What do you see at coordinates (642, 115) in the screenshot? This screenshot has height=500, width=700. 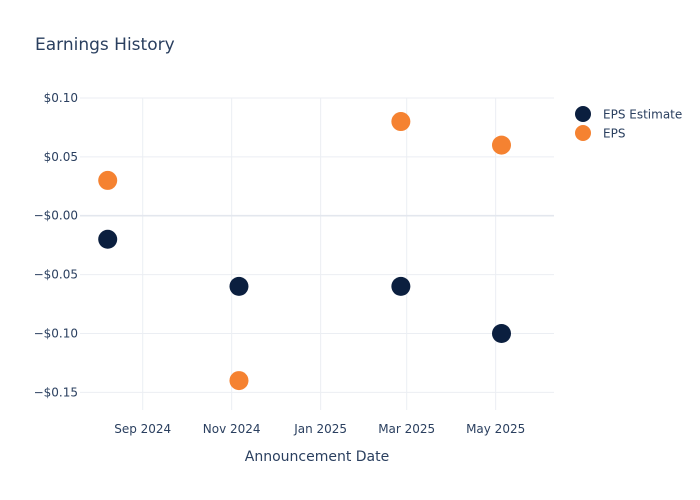 I see `legend-label-eps-estimate: EPS Estimate` at bounding box center [642, 115].